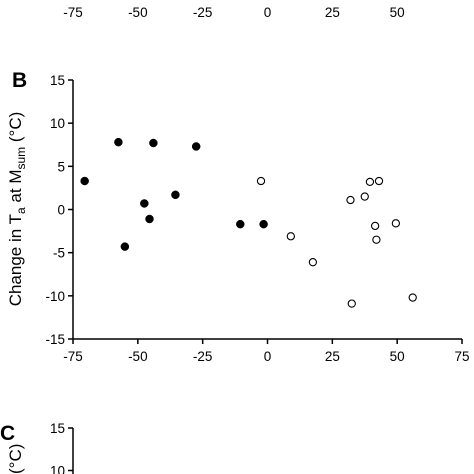 The height and width of the screenshot is (474, 474). Describe the element at coordinates (57, 80) in the screenshot. I see `y-tick-label: 15` at that location.